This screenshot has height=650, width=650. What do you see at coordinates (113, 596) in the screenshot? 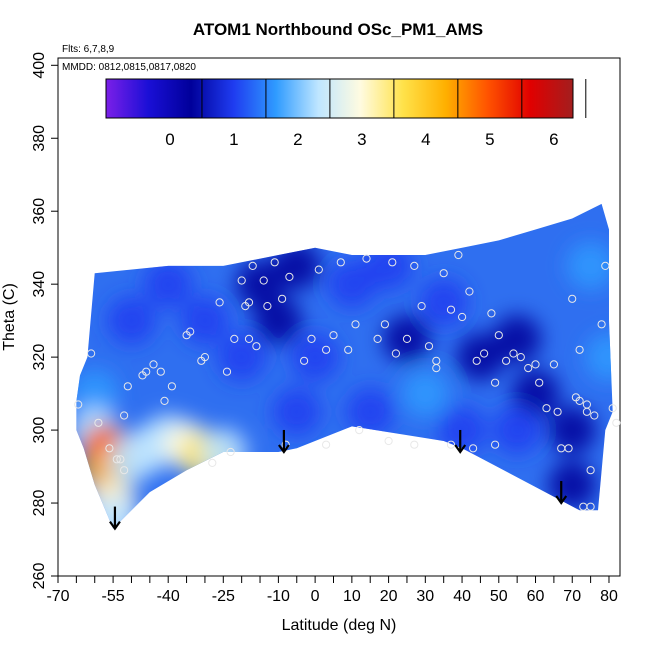
I see `x-tick-label: -55` at bounding box center [113, 596].